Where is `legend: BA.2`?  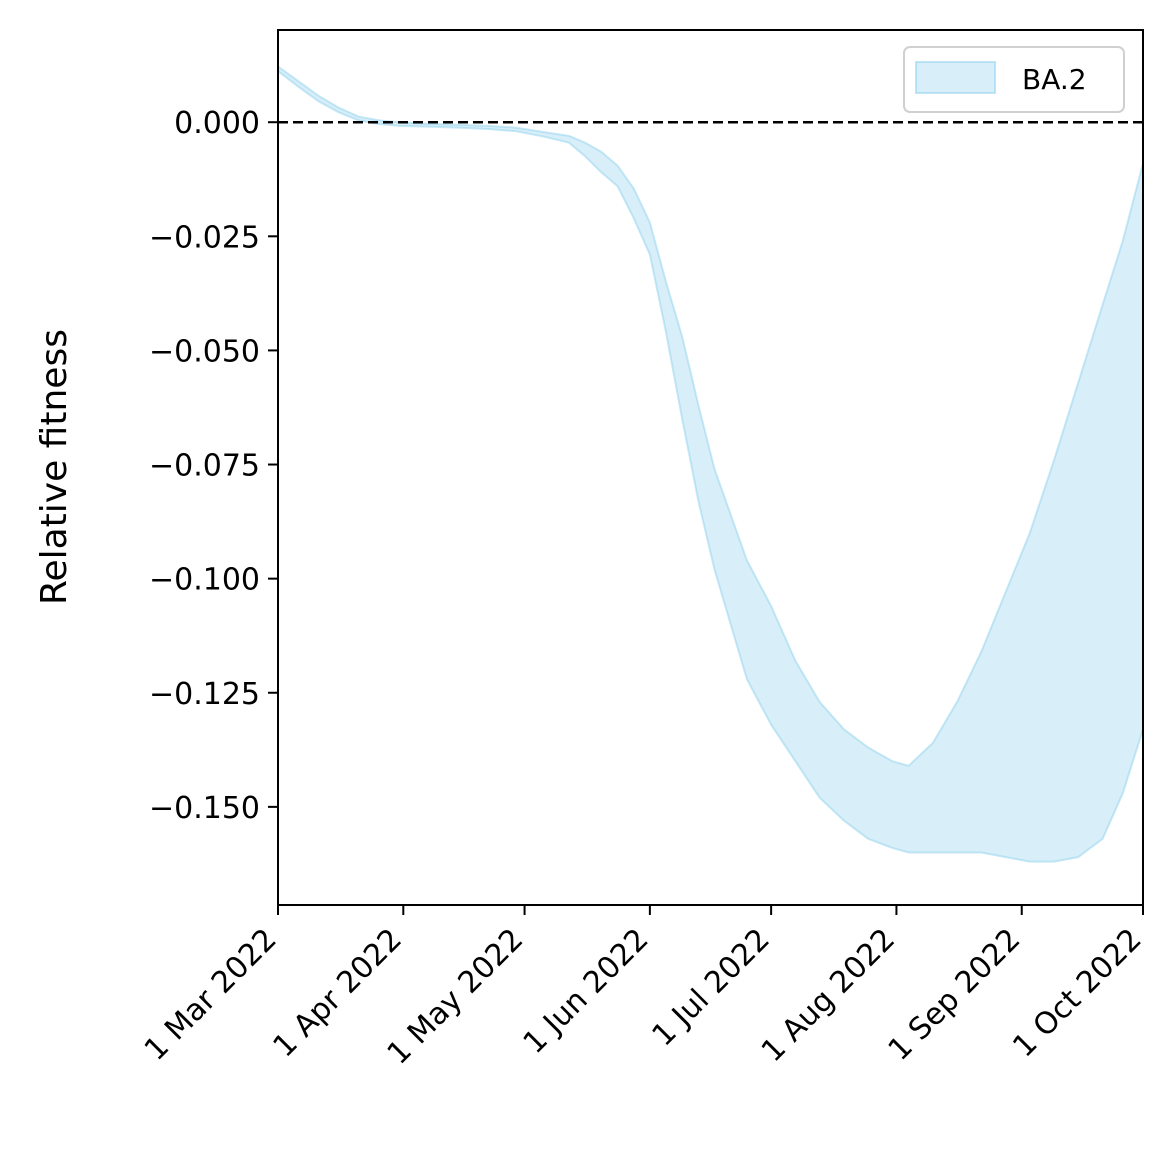 legend: BA.2 is located at coordinates (1014, 79).